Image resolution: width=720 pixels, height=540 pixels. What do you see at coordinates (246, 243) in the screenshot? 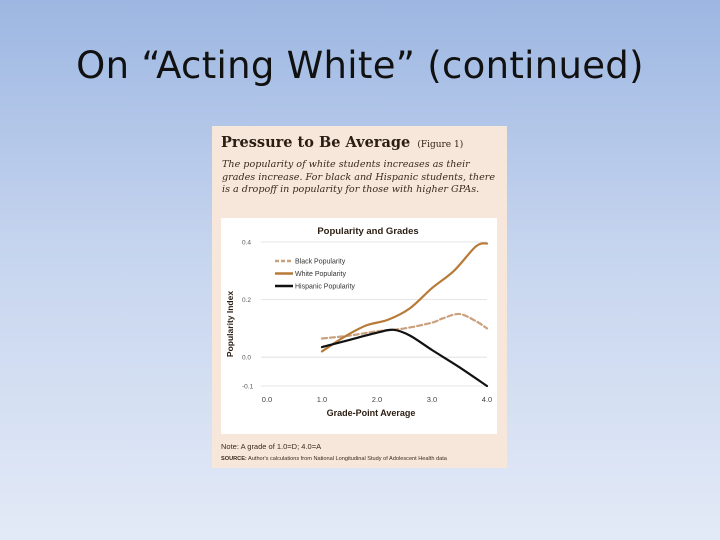
I see `y-tick-label: 0.4` at bounding box center [246, 243].